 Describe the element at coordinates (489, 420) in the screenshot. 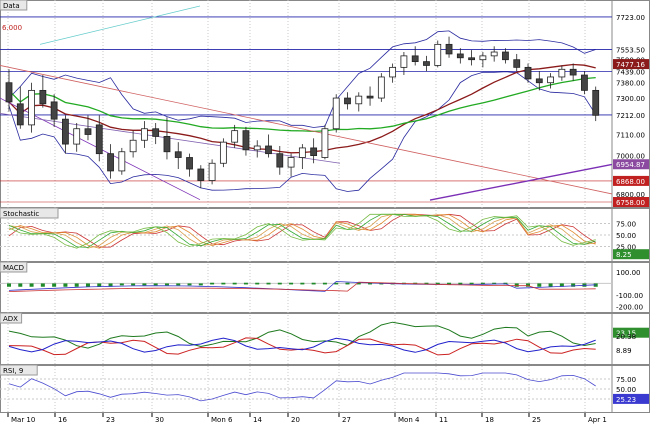

I see `date-tick-label: 18` at that location.